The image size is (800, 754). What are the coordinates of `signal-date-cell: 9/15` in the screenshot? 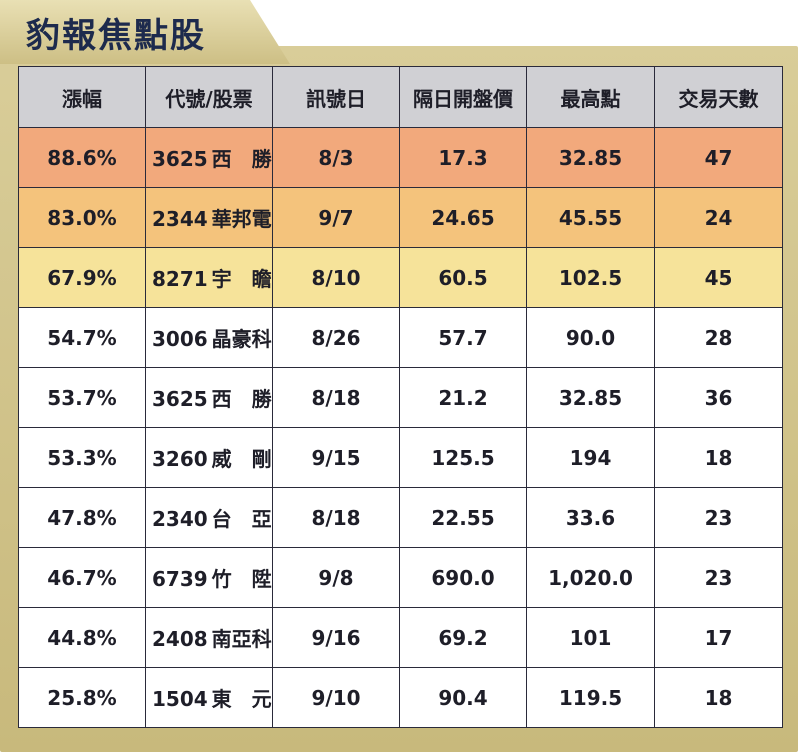 It's located at (336, 457).